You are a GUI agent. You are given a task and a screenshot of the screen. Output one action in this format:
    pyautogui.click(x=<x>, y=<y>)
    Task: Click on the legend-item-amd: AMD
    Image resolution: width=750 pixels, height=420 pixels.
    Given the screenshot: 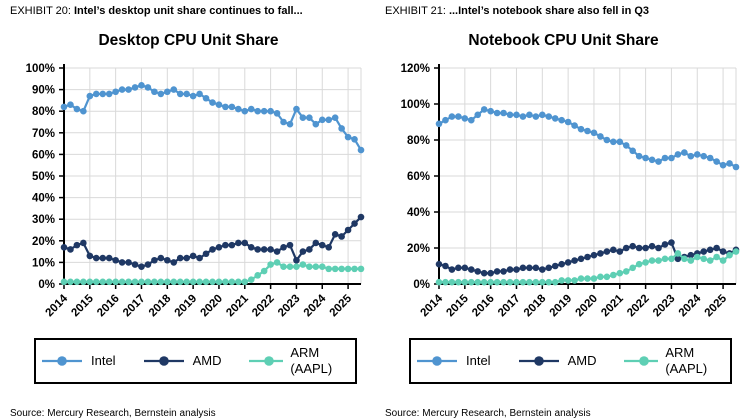 What is the action you would take?
    pyautogui.click(x=556, y=361)
    